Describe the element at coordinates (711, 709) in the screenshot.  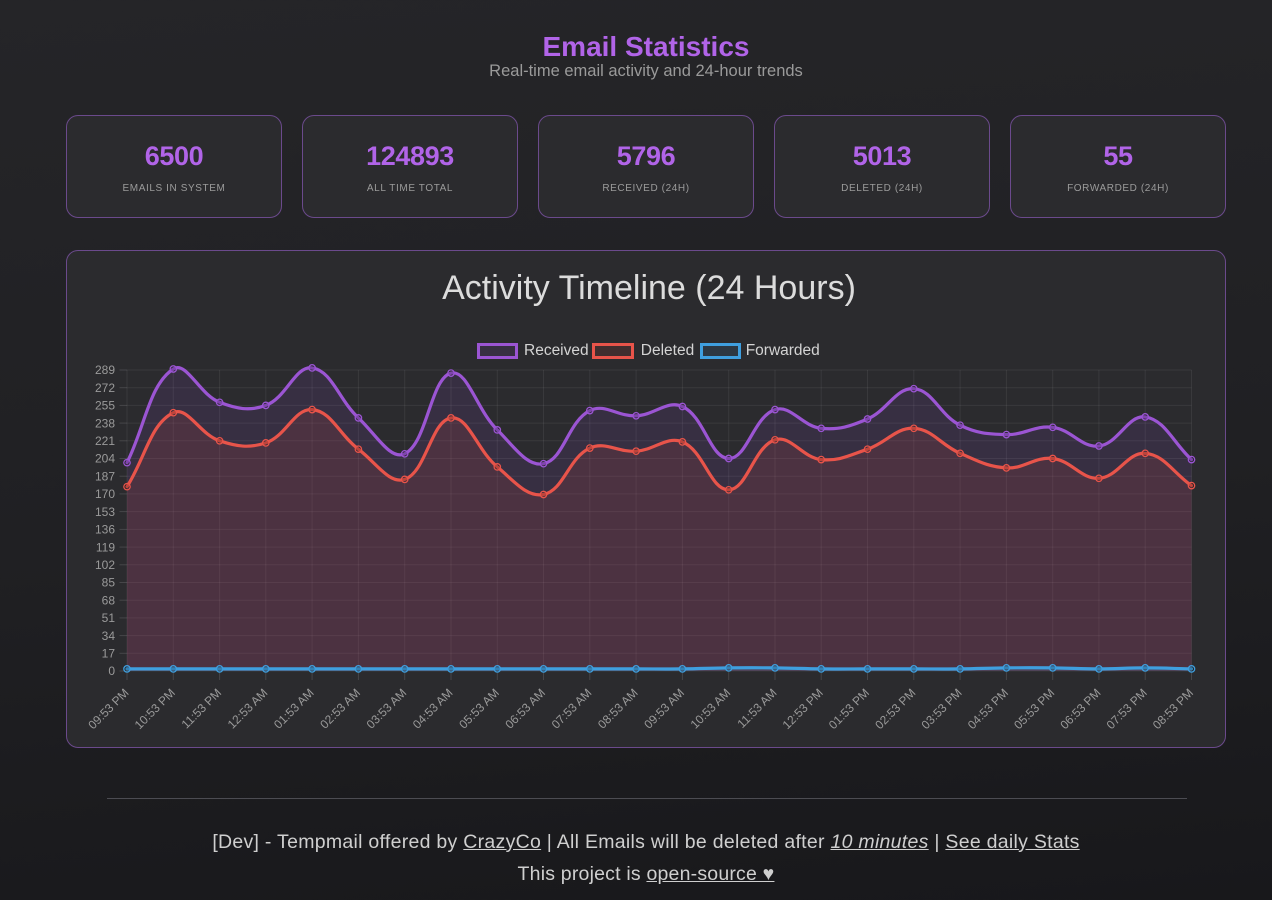
I see `svg-text: 10:53 AM` at that location.